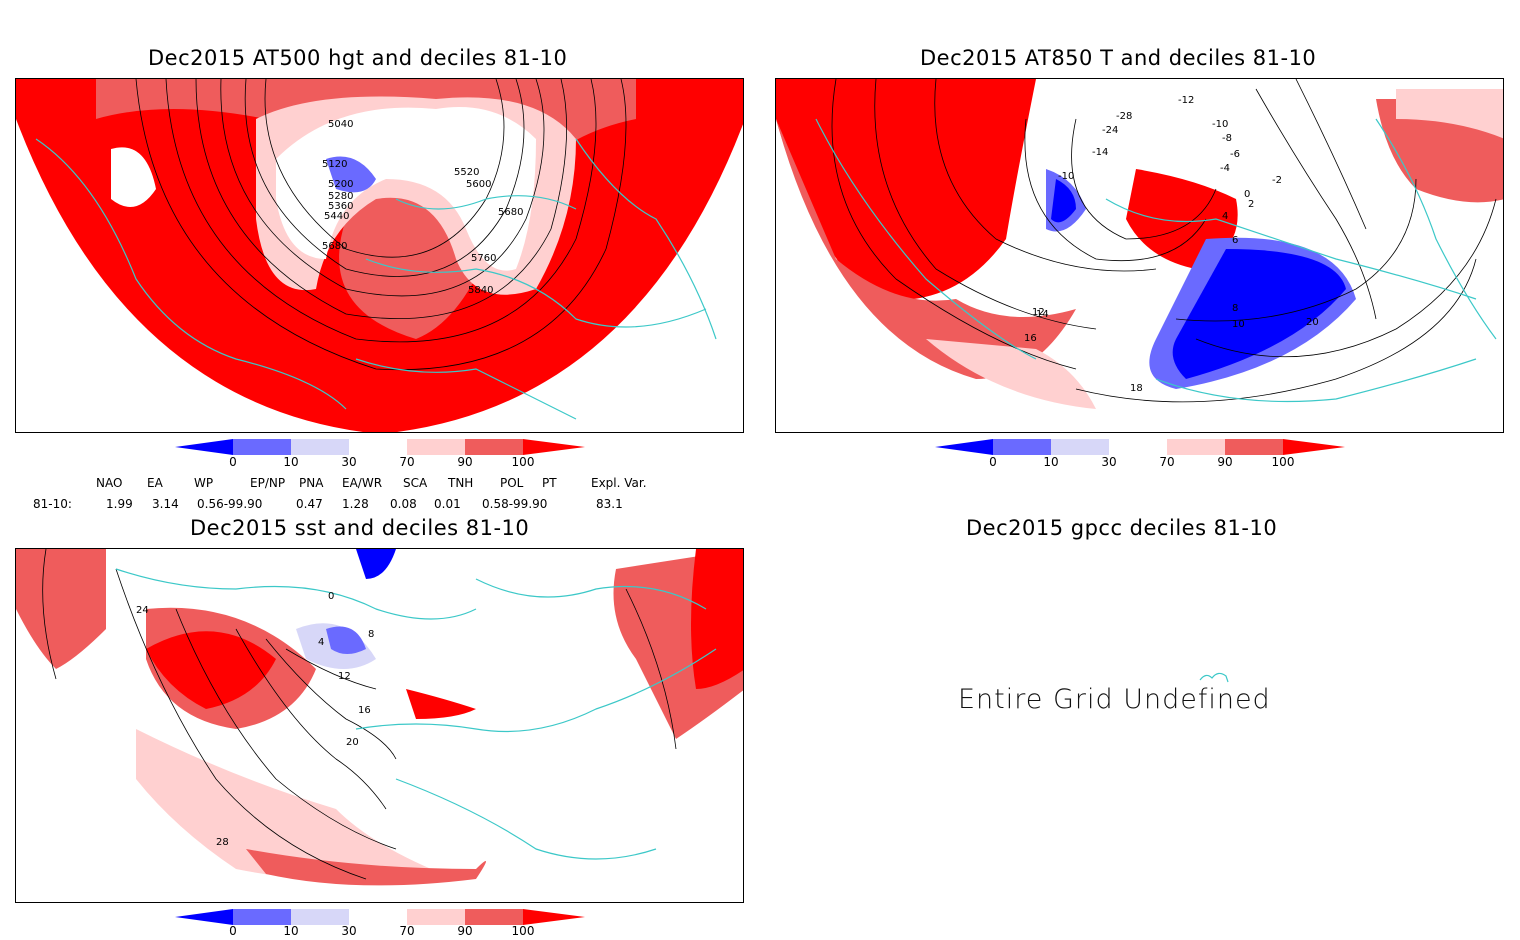 This screenshot has height=940, width=1520. What do you see at coordinates (1227, 138) in the screenshot?
I see `contour-label: -8` at bounding box center [1227, 138].